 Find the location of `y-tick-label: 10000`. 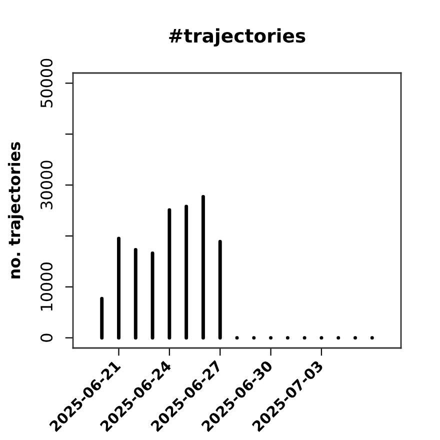

y-tick-label: 10000 is located at coordinates (46, 286).